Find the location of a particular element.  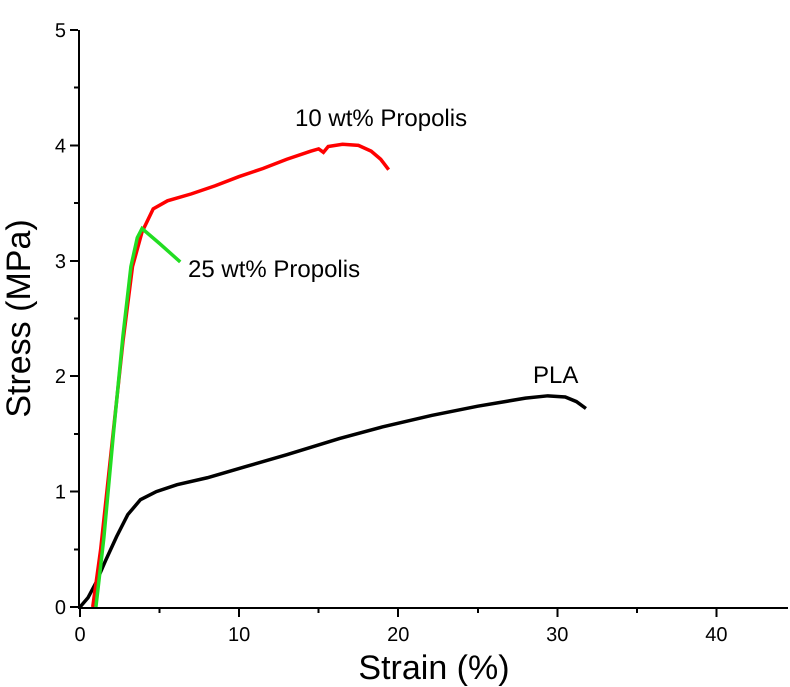

series-label: 25 wt% Propolis is located at coordinates (274, 269).